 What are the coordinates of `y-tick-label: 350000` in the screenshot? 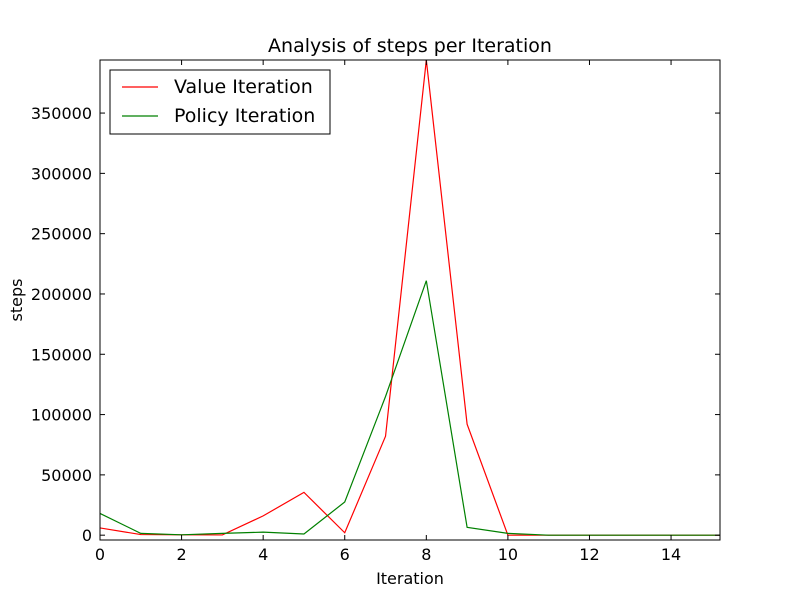 It's located at (61, 113).